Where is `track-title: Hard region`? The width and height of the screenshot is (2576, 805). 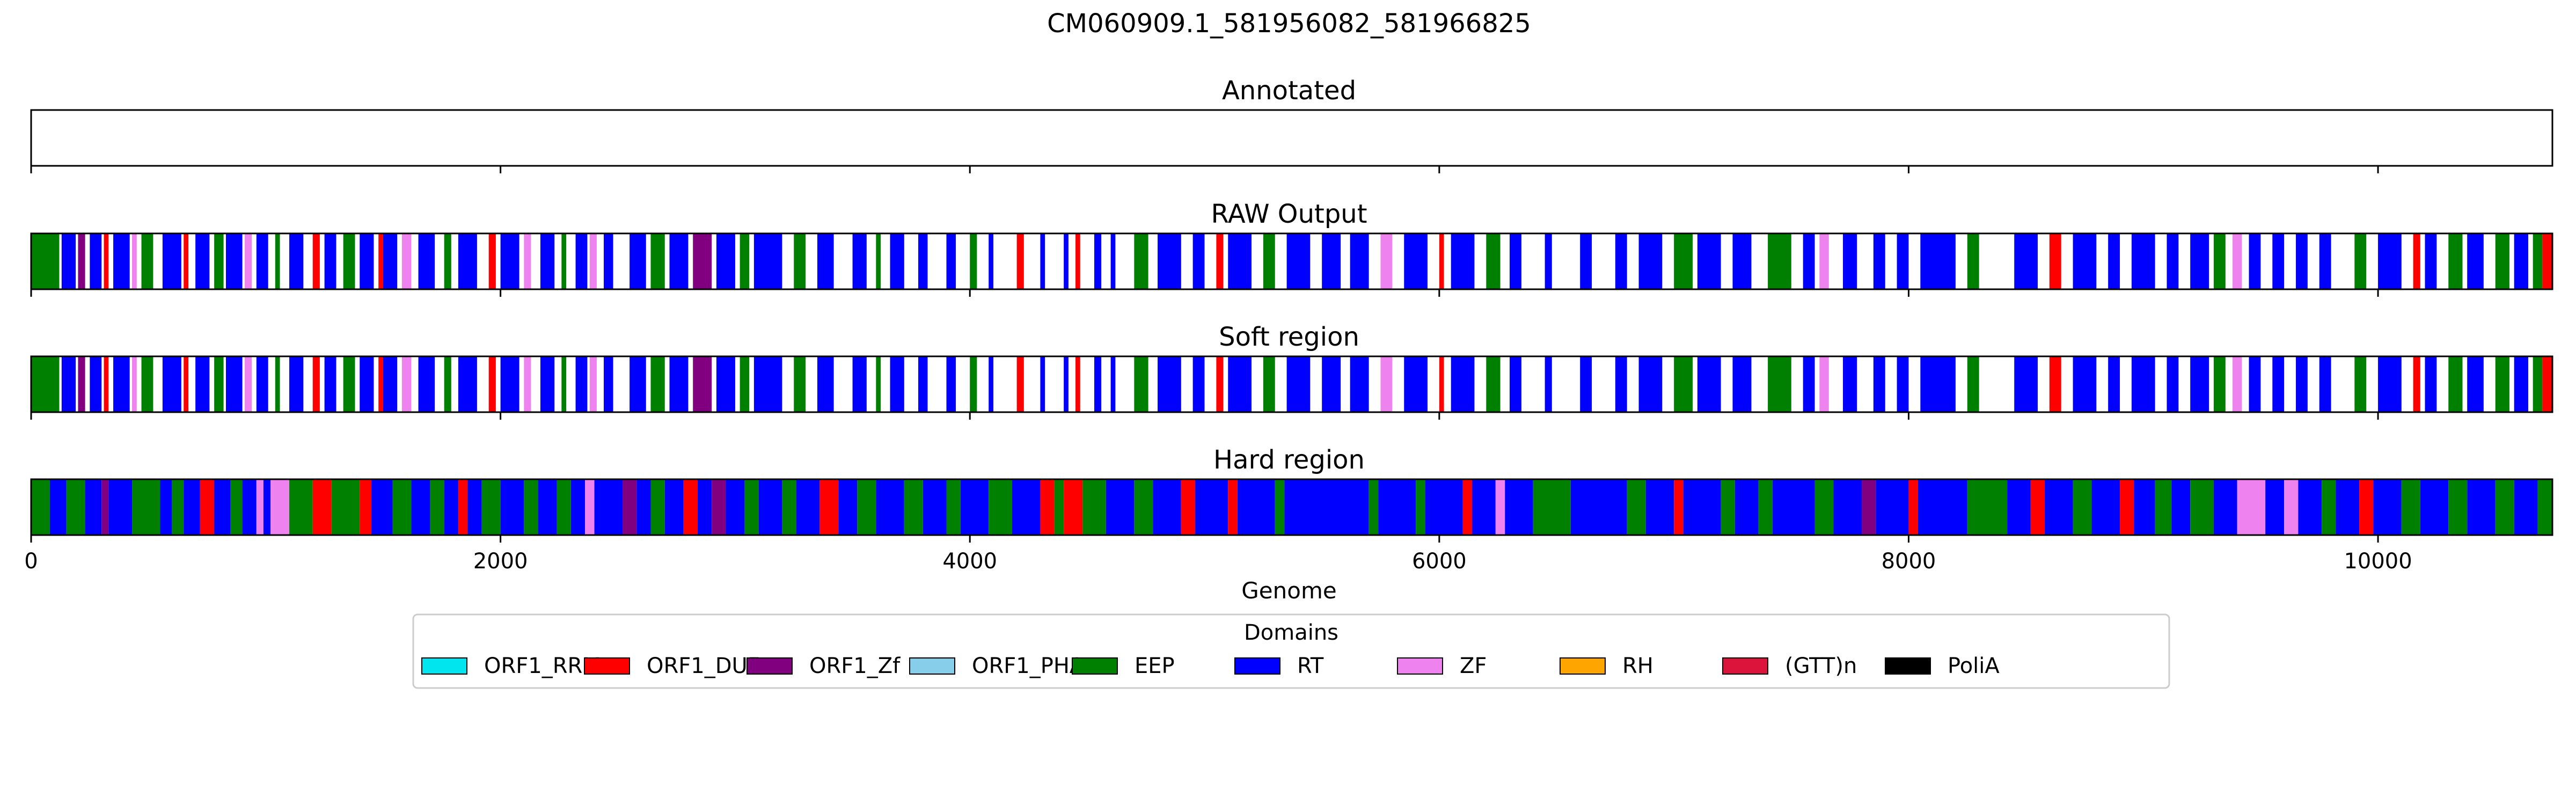 track-title: Hard region is located at coordinates (1289, 460).